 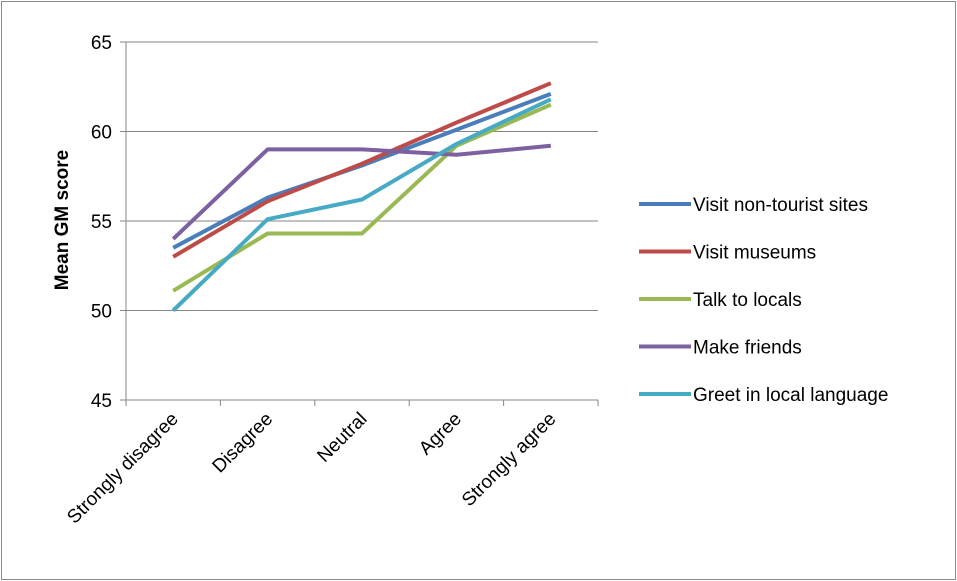 What do you see at coordinates (101, 312) in the screenshot?
I see `y-tick-label: 50` at bounding box center [101, 312].